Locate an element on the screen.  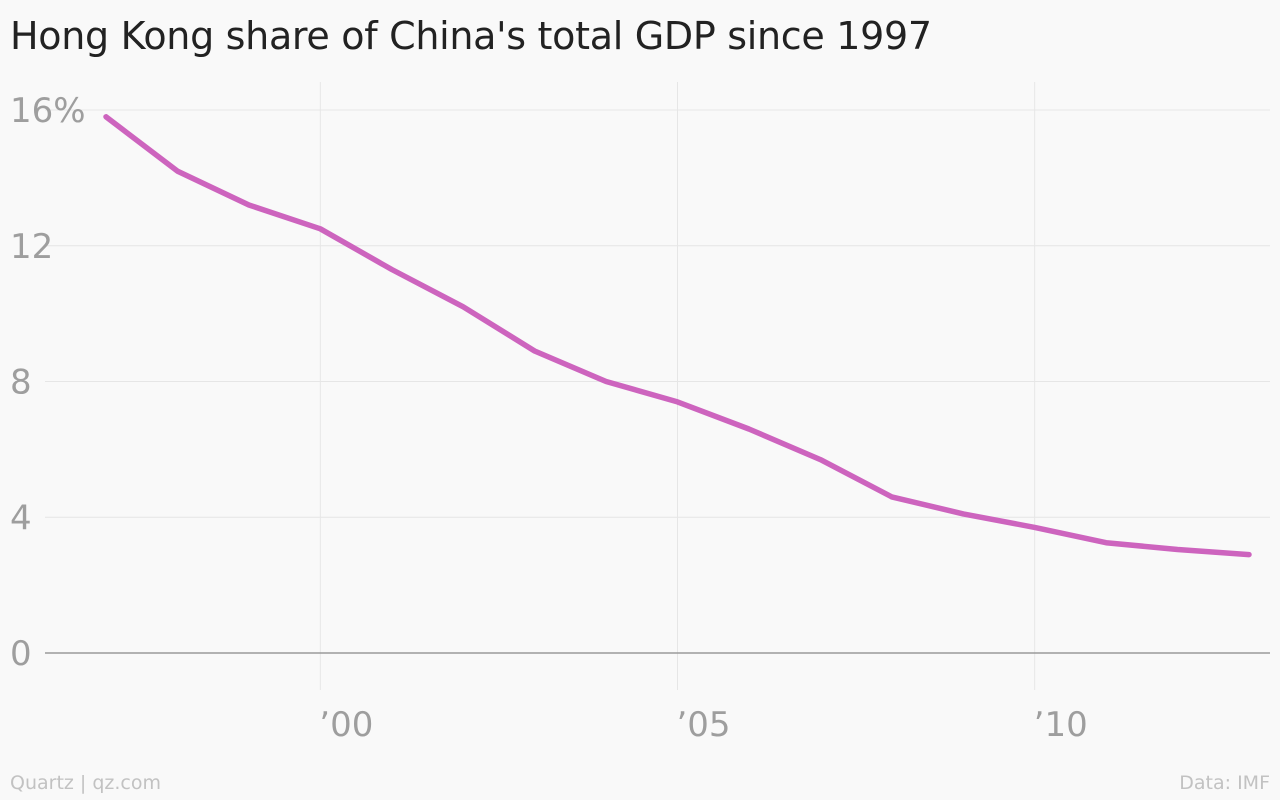
y-tick-label: 8 is located at coordinates (21, 383).